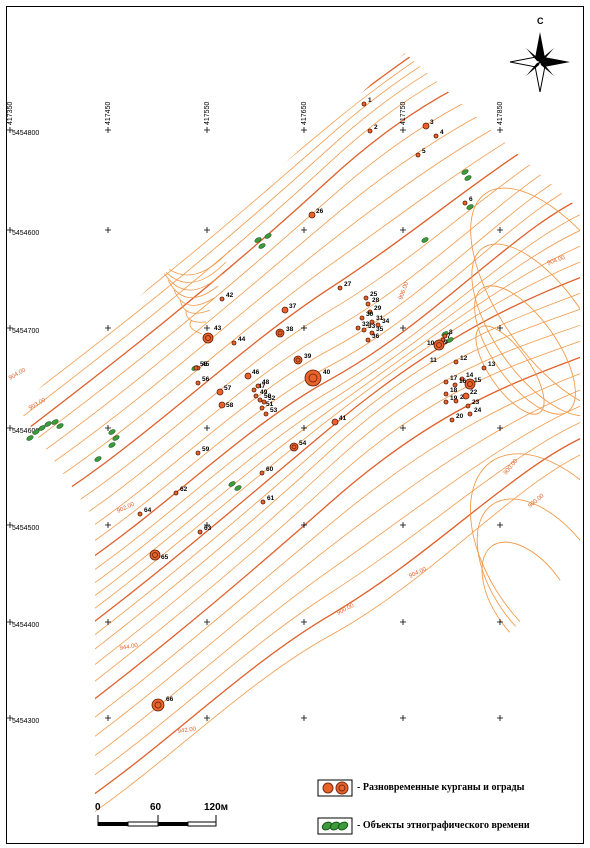 The width and height of the screenshot is (590, 848). What do you see at coordinates (492, 364) in the screenshot?
I see `kurgan-label: 13` at bounding box center [492, 364].